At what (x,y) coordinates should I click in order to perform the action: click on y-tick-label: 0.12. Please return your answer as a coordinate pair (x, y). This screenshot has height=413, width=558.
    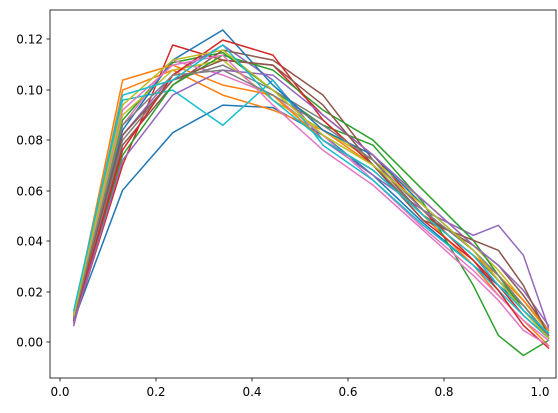
    Looking at the image, I should click on (29, 40).